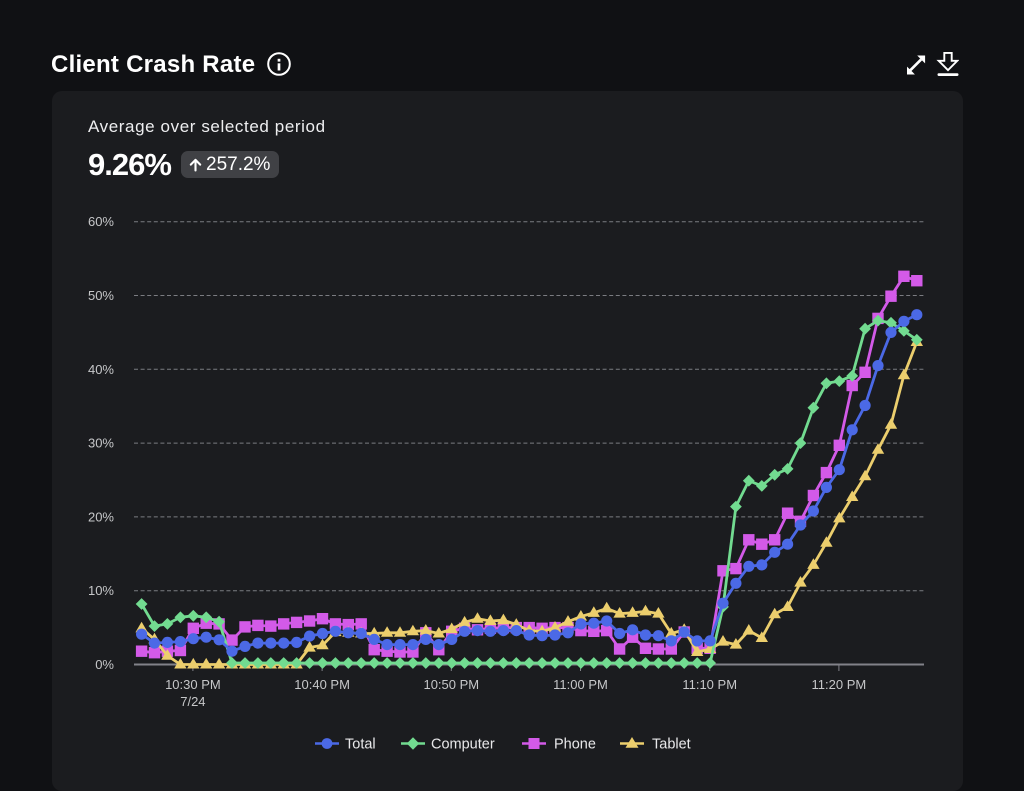 Image resolution: width=1024 pixels, height=791 pixels. Describe the element at coordinates (360, 745) in the screenshot. I see `svg-text: Total` at that location.